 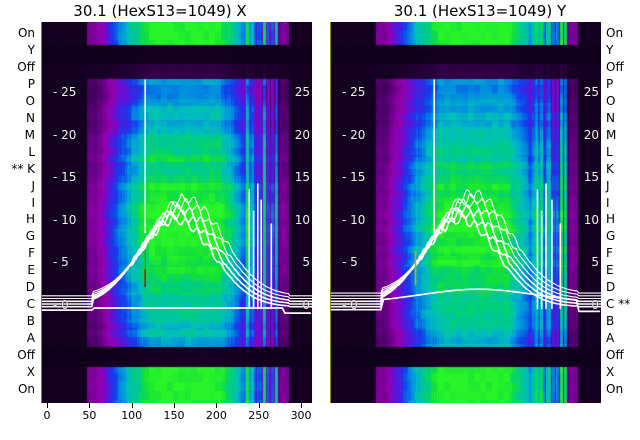 I want to click on axis-label-l-2: Off, so click(x=26, y=66).